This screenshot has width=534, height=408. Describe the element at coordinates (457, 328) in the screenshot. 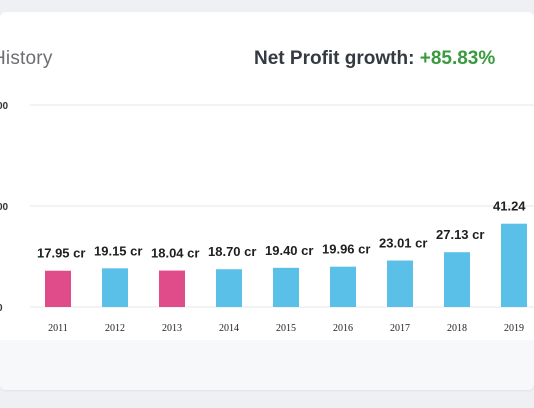

I see `x-tick-label-2018: 2018` at that location.